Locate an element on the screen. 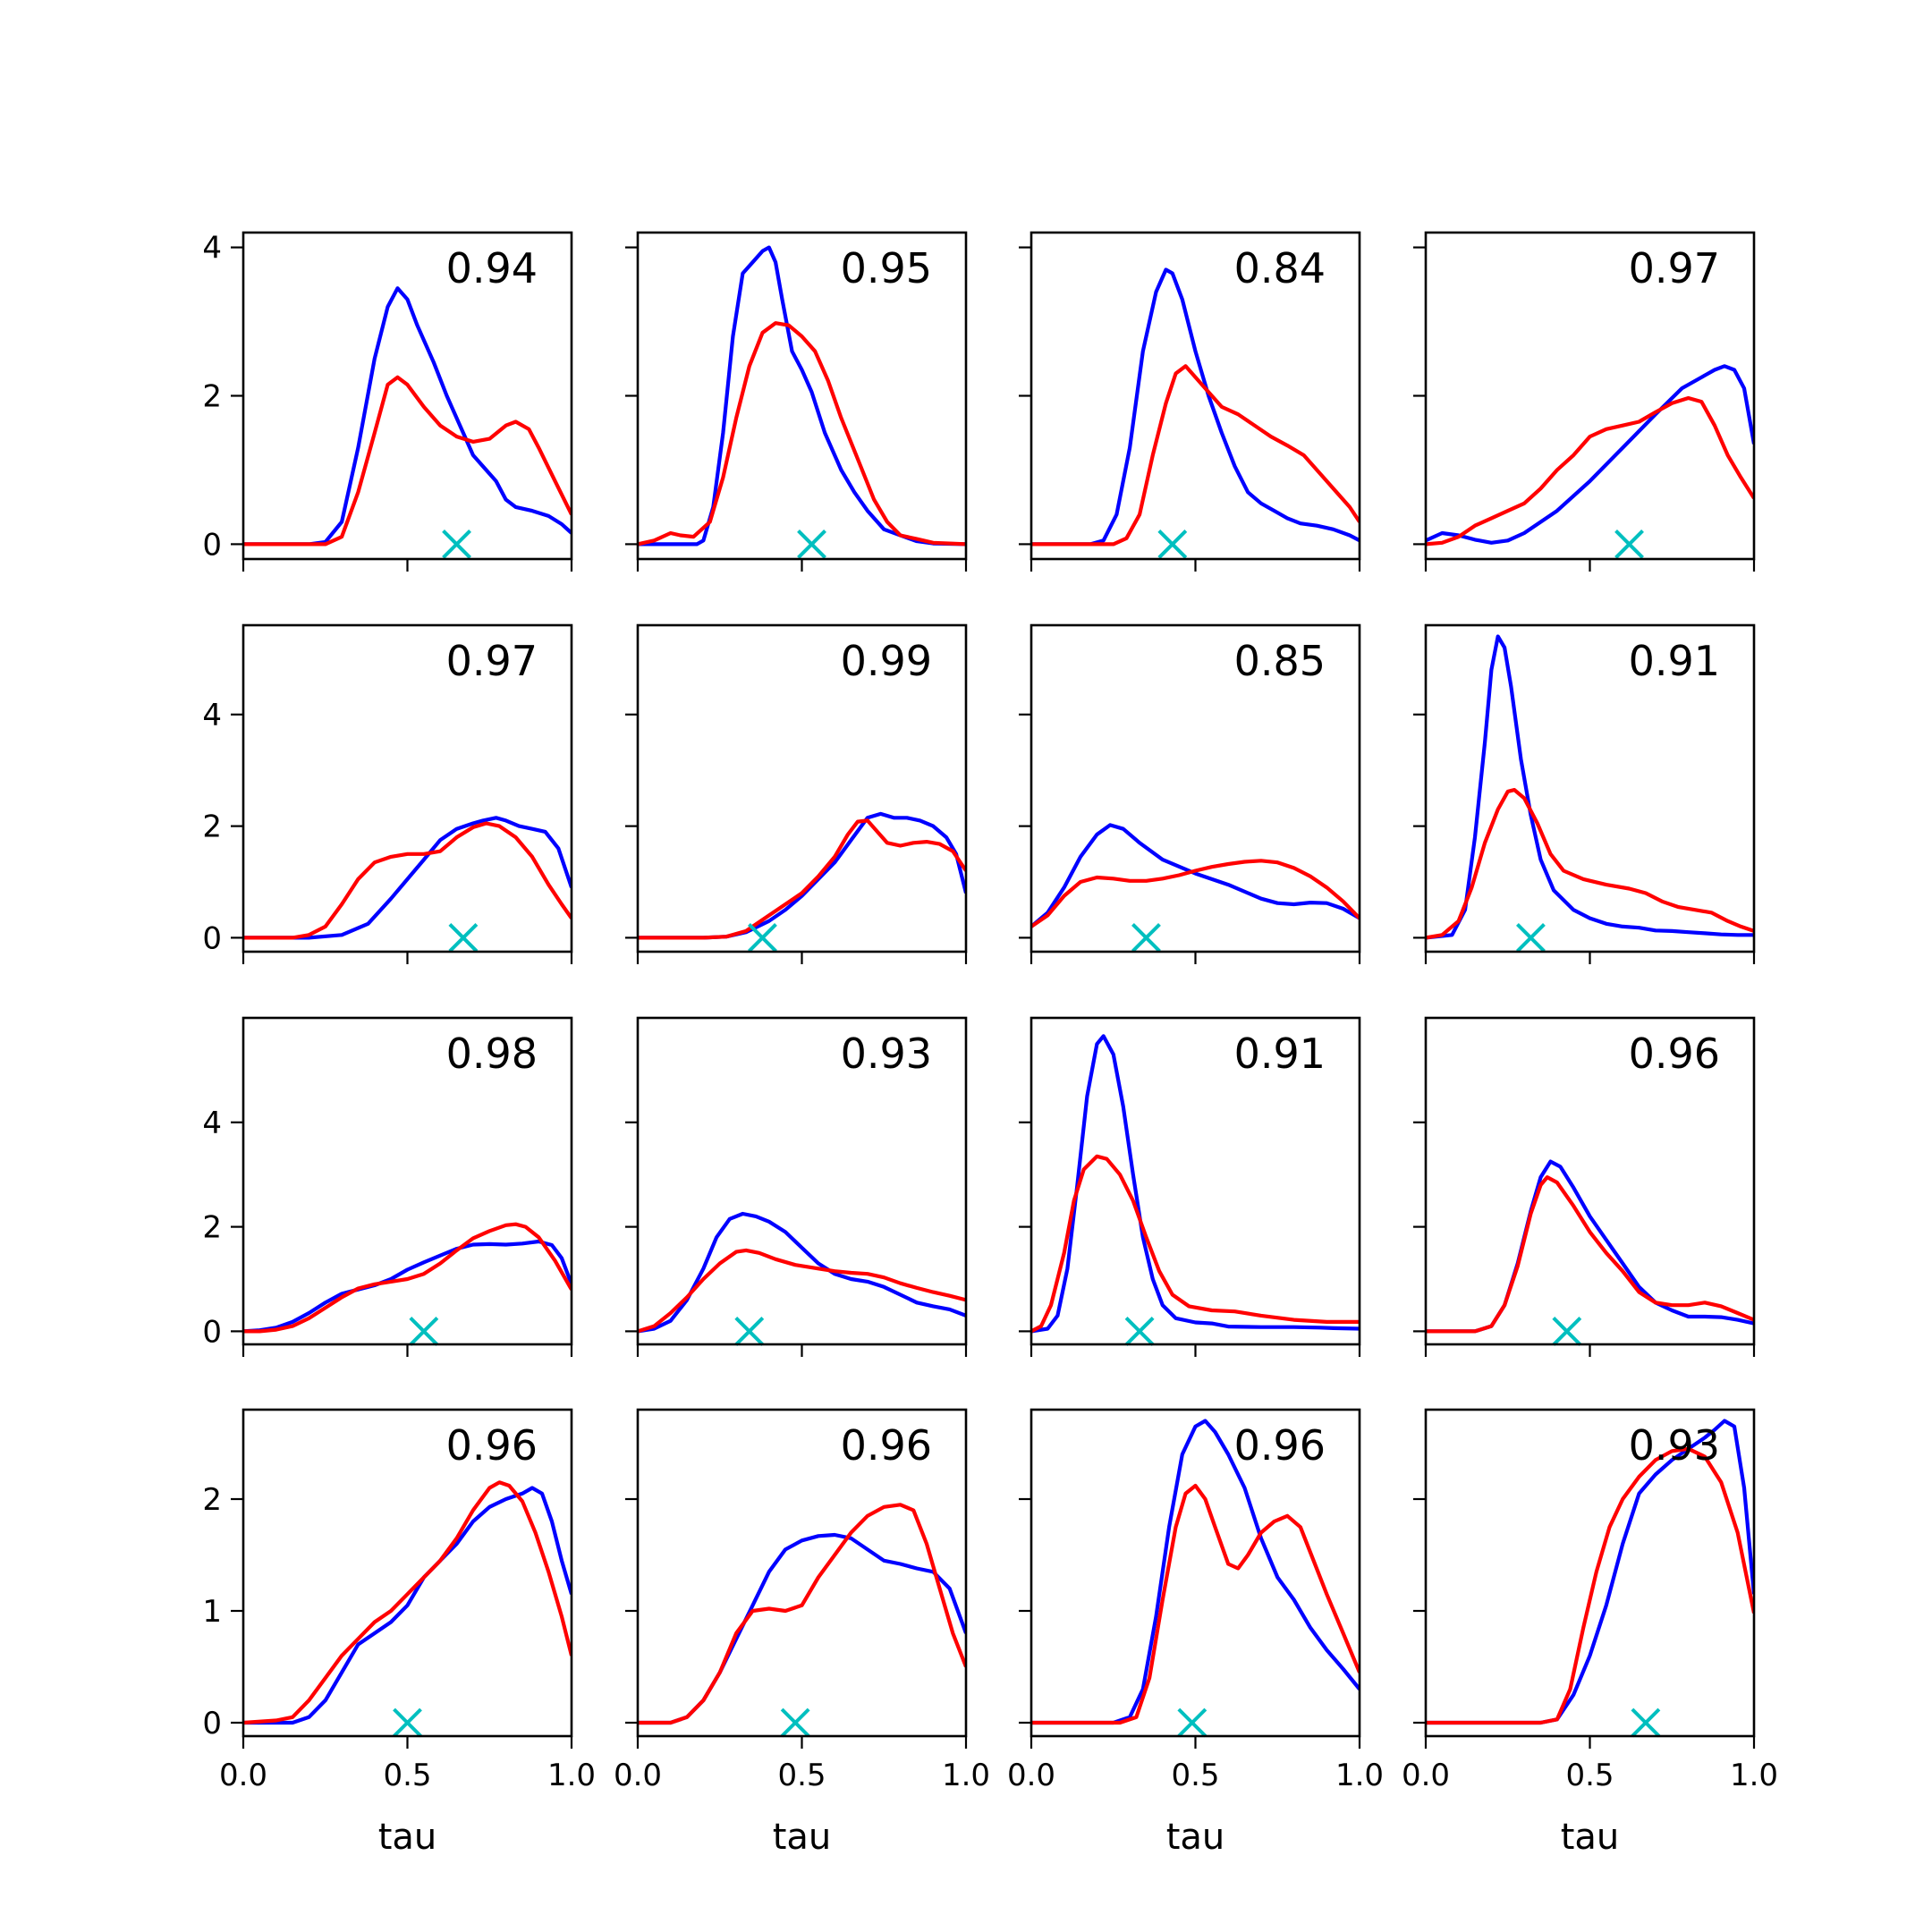 The height and width of the screenshot is (1932, 1932). panel-annotation: 0.94 is located at coordinates (492, 268).